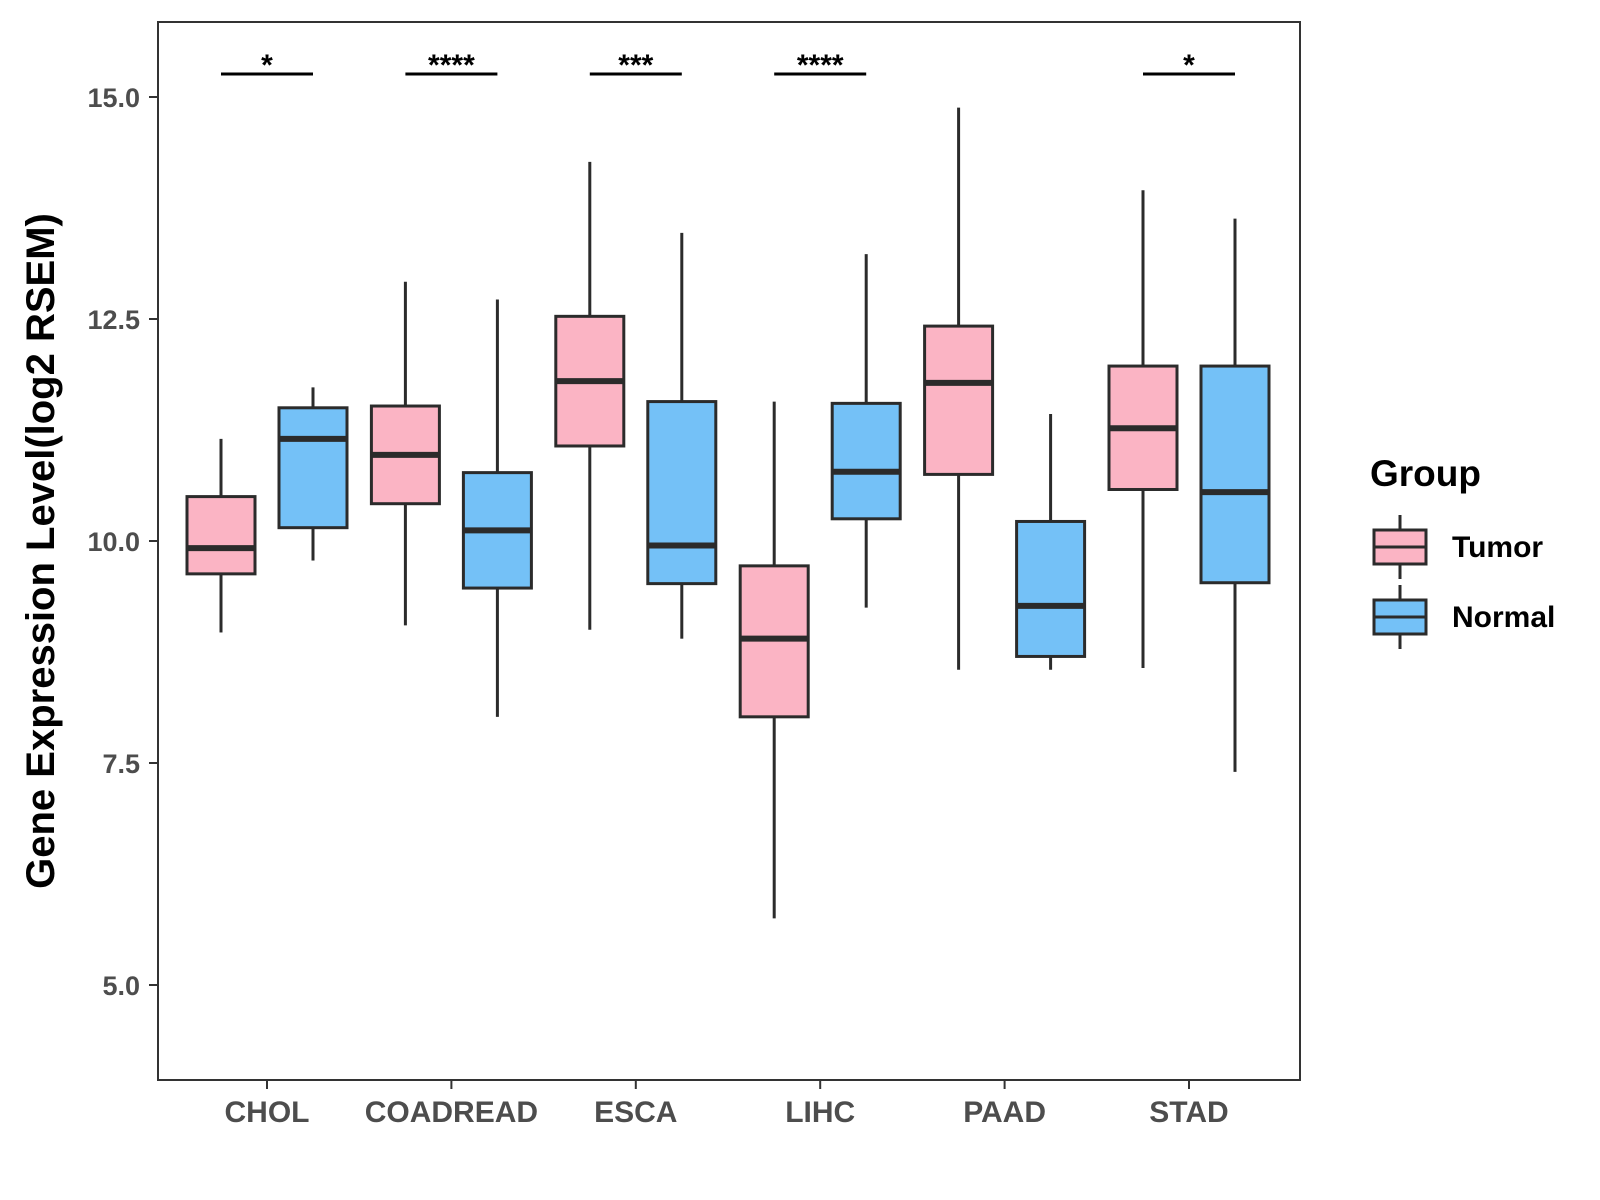 This screenshot has width=1600, height=1200. I want to click on legend: Group Tumor Normal, so click(1462, 551).